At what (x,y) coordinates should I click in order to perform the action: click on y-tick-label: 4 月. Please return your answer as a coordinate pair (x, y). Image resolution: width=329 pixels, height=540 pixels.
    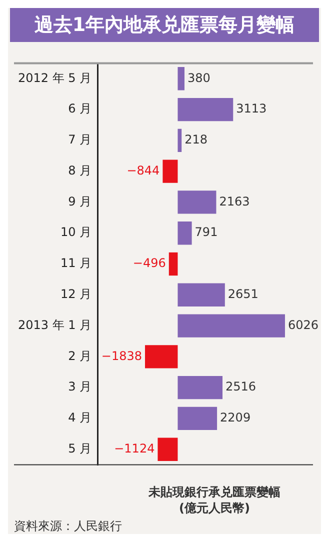
    Looking at the image, I should click on (80, 417).